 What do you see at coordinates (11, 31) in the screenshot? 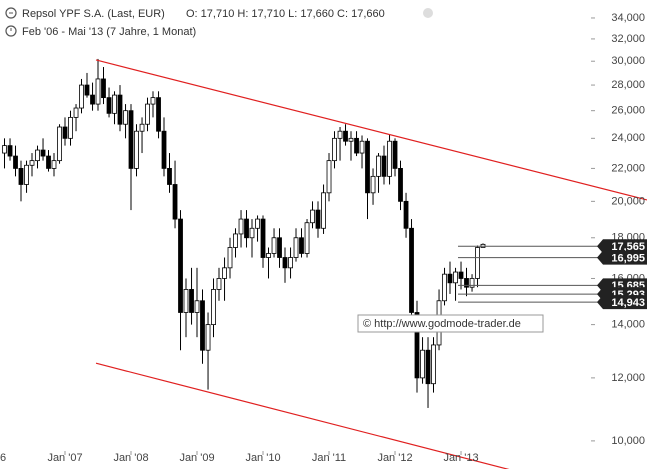
I see `clock-icon` at bounding box center [11, 31].